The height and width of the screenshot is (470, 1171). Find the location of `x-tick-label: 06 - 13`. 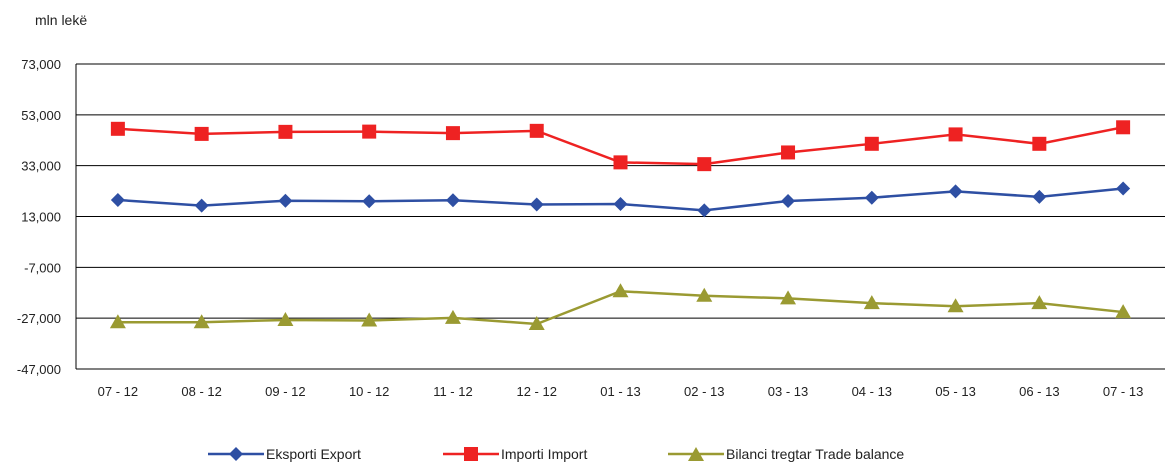

x-tick-label: 06 - 13 is located at coordinates (1039, 391).